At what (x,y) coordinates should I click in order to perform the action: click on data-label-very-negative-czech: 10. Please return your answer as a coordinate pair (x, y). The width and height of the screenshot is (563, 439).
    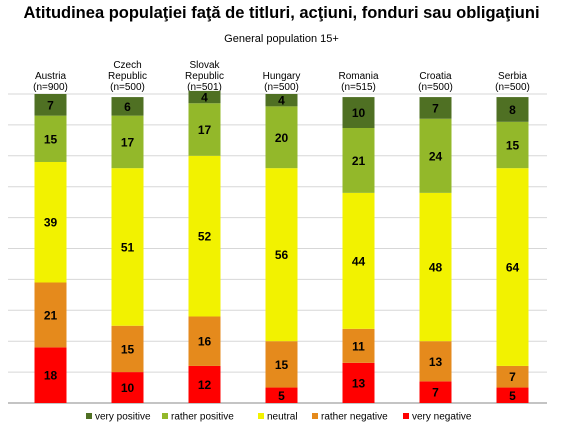
    Looking at the image, I should click on (128, 388).